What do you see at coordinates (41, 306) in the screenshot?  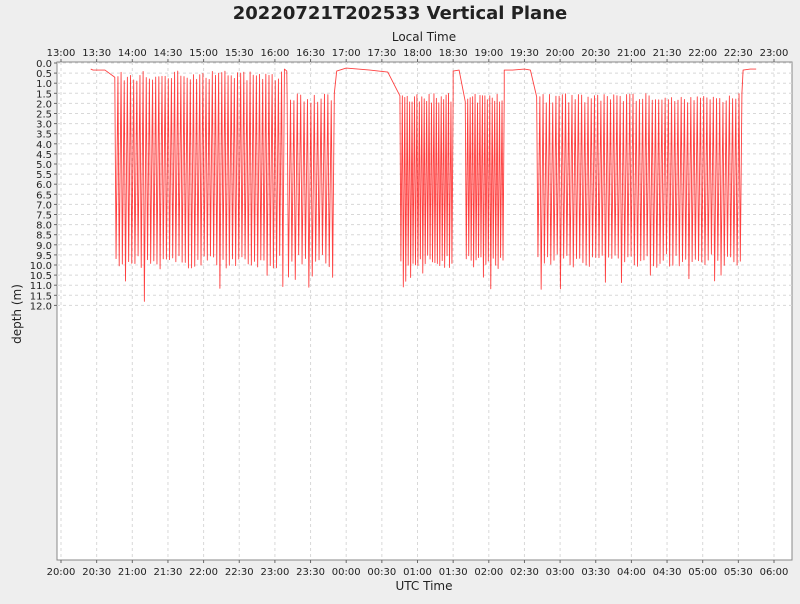 I see `y-tick-label: 12.0` at bounding box center [41, 306].